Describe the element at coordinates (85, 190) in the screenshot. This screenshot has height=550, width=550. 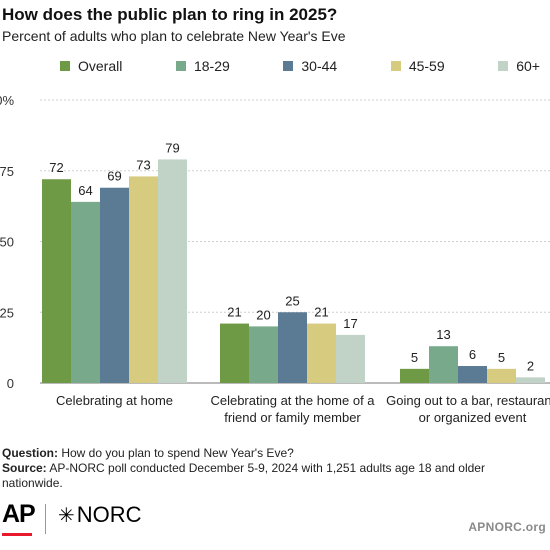
I see `bar-value-label: 64` at that location.